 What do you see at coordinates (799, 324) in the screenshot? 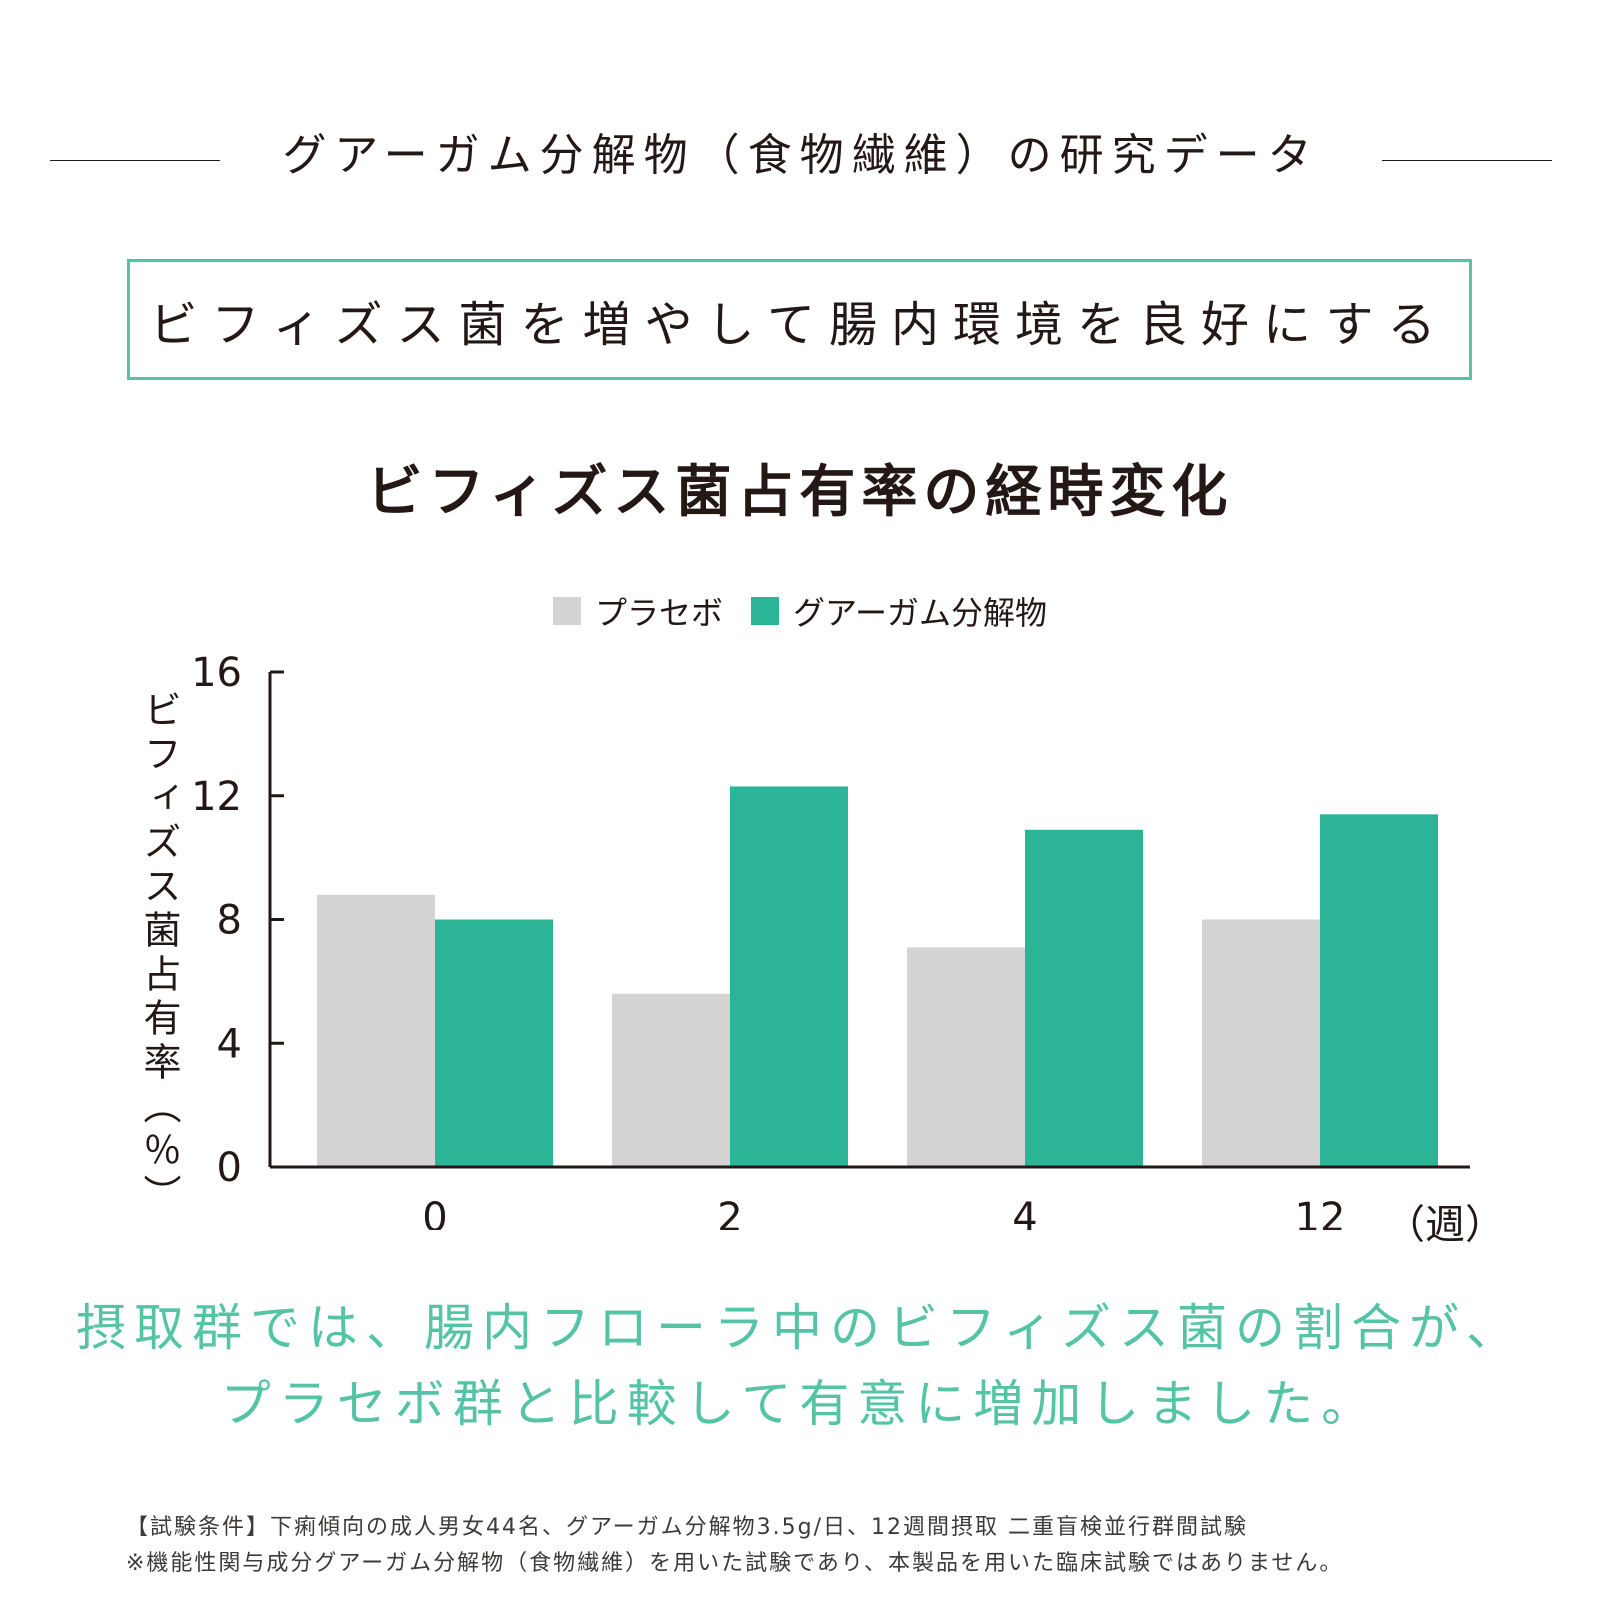
I see `headline-text: ビフィズス菌を増やして腸内環境を良好にする` at bounding box center [799, 324].